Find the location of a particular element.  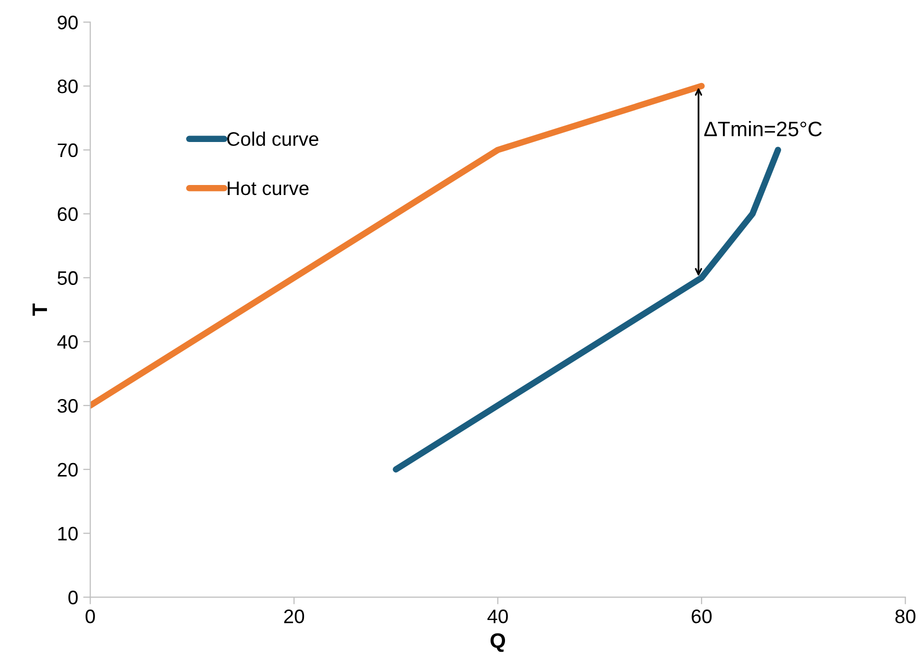

legend-label: Hot curve is located at coordinates (268, 189).